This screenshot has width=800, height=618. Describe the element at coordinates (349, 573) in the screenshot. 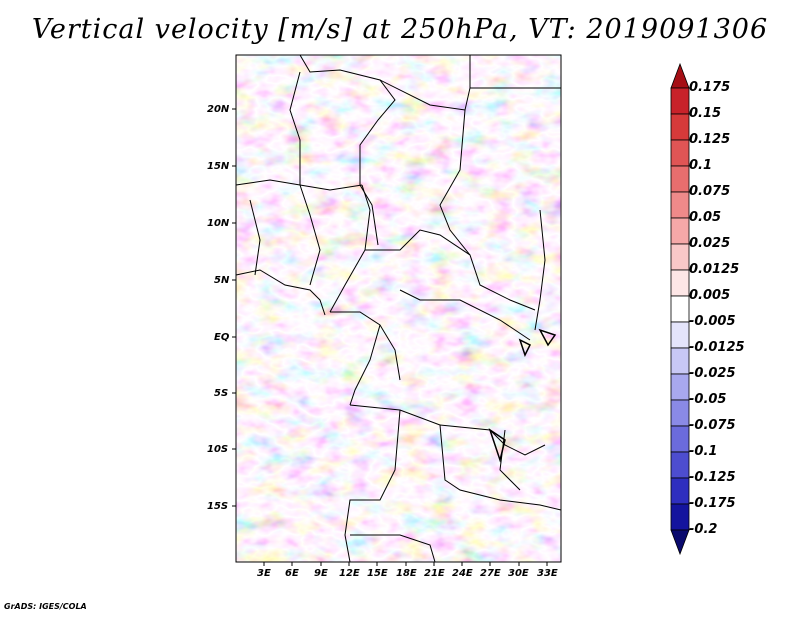

I see `lon-label: 12E` at that location.